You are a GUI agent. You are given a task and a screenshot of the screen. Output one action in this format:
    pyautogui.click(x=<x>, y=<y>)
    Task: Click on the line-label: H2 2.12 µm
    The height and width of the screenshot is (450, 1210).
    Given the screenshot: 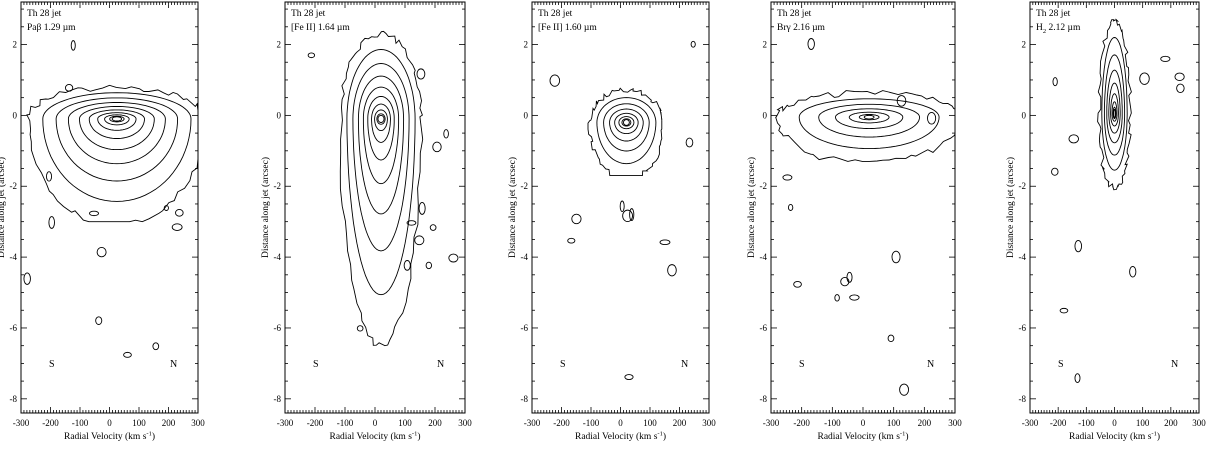 What is the action you would take?
    pyautogui.click(x=1058, y=29)
    